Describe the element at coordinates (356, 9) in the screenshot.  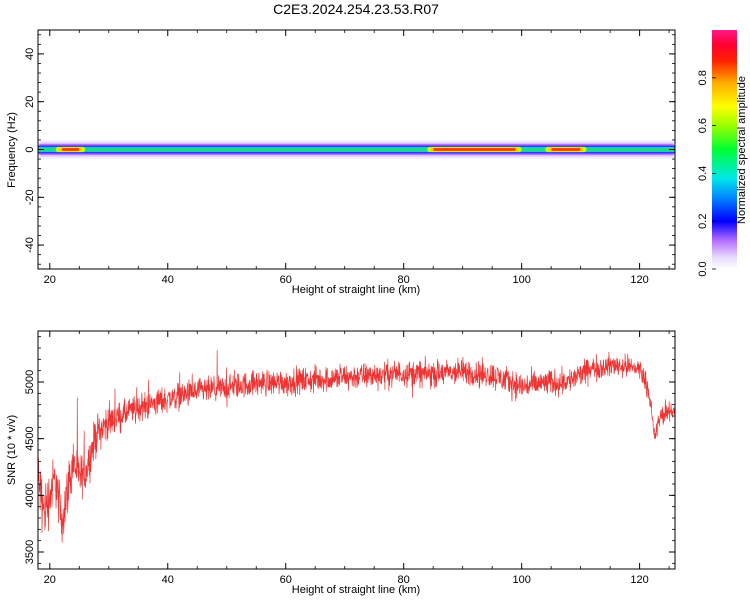
I see `figure-title: C2E3.2024.254.23.53.R07` at that location.